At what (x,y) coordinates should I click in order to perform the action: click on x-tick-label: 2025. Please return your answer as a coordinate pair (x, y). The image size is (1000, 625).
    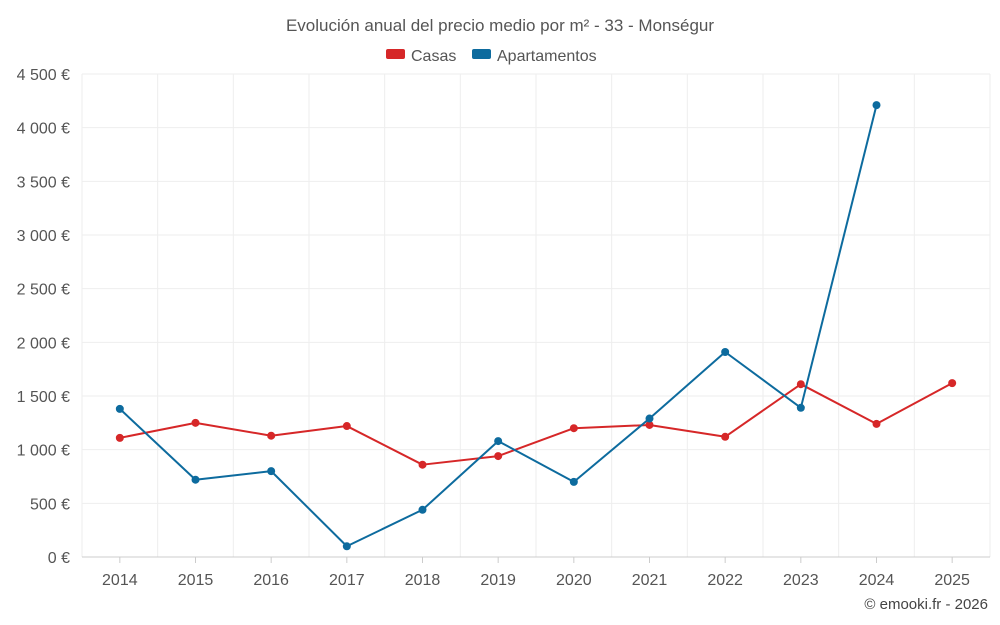
    Looking at the image, I should click on (952, 580).